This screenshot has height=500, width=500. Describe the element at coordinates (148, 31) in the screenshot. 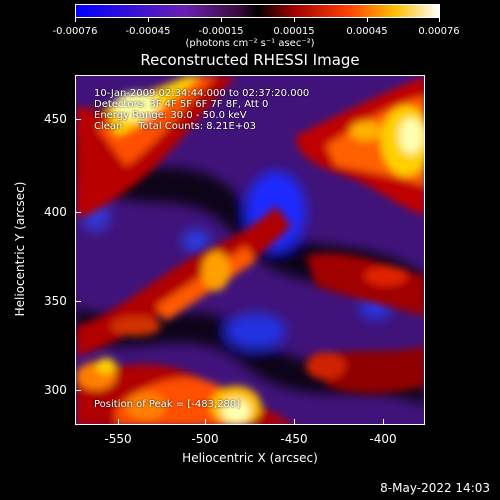

I see `colorbar-tick-label: -0.00045` at that location.